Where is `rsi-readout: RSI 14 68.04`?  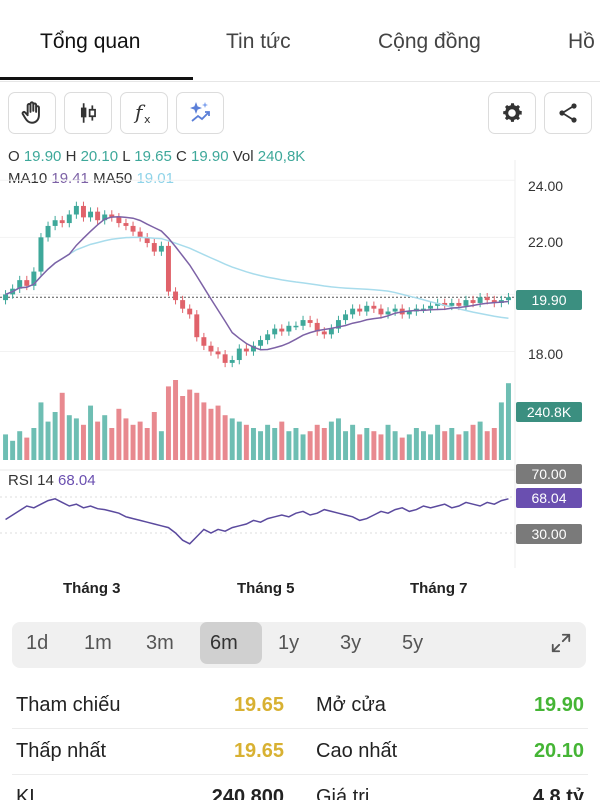
rsi-readout: RSI 14 68.04 is located at coordinates (52, 480).